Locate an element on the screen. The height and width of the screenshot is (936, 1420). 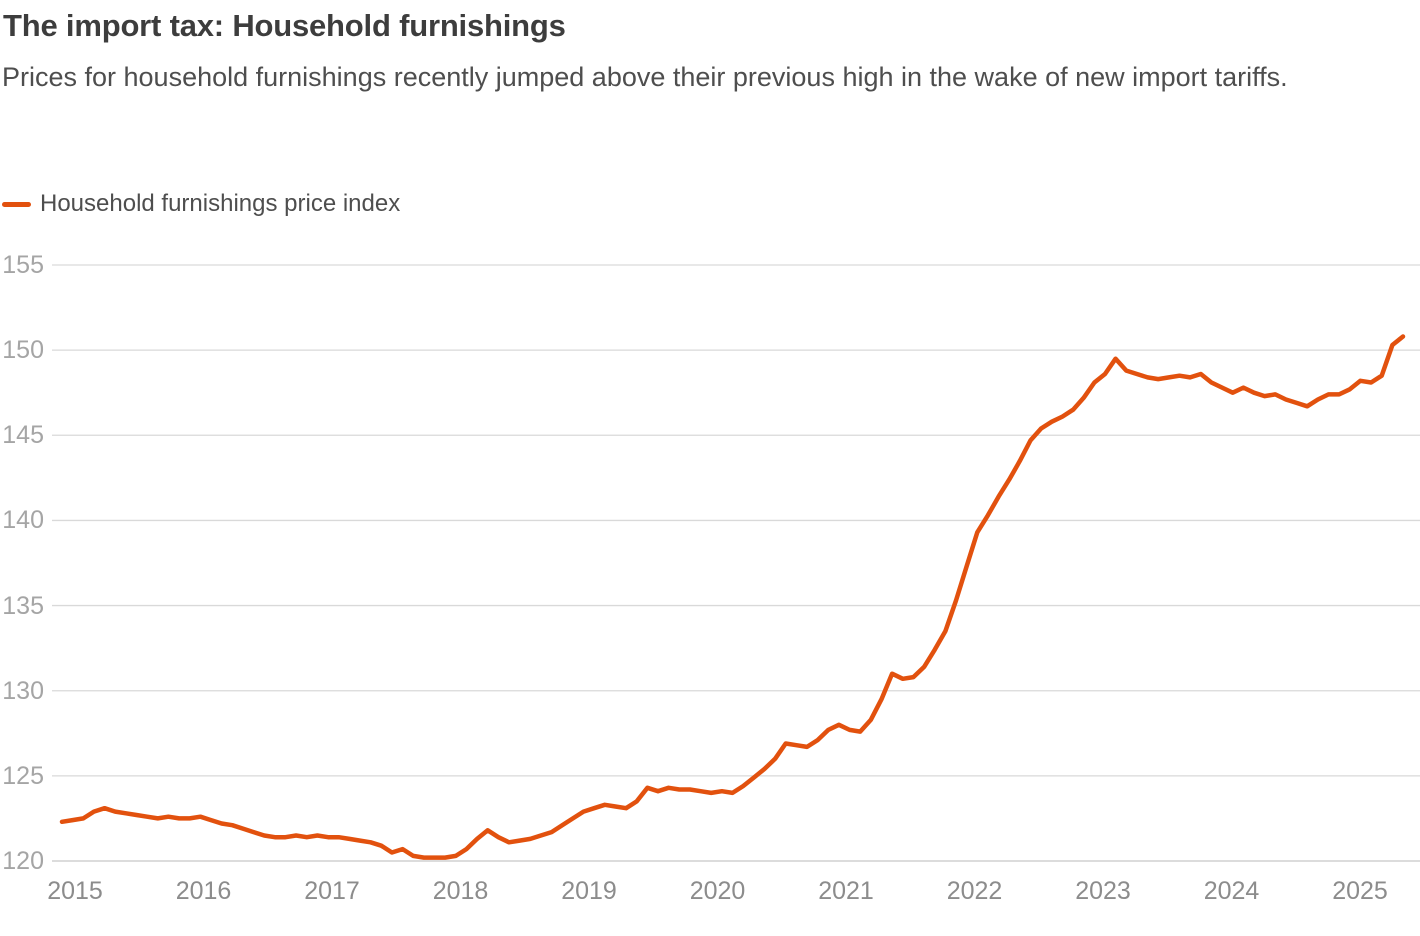
y-axis-tick-label: 155 is located at coordinates (23, 265).